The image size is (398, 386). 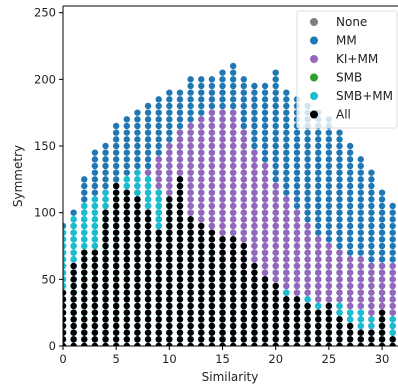 I want to click on legend-label: All, so click(x=343, y=115).